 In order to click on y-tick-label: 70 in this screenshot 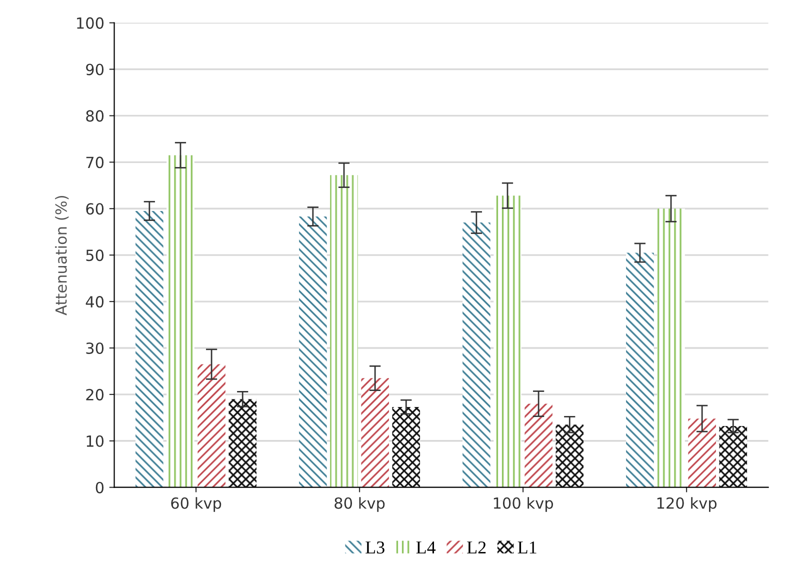, I will do `click(95, 162)`.